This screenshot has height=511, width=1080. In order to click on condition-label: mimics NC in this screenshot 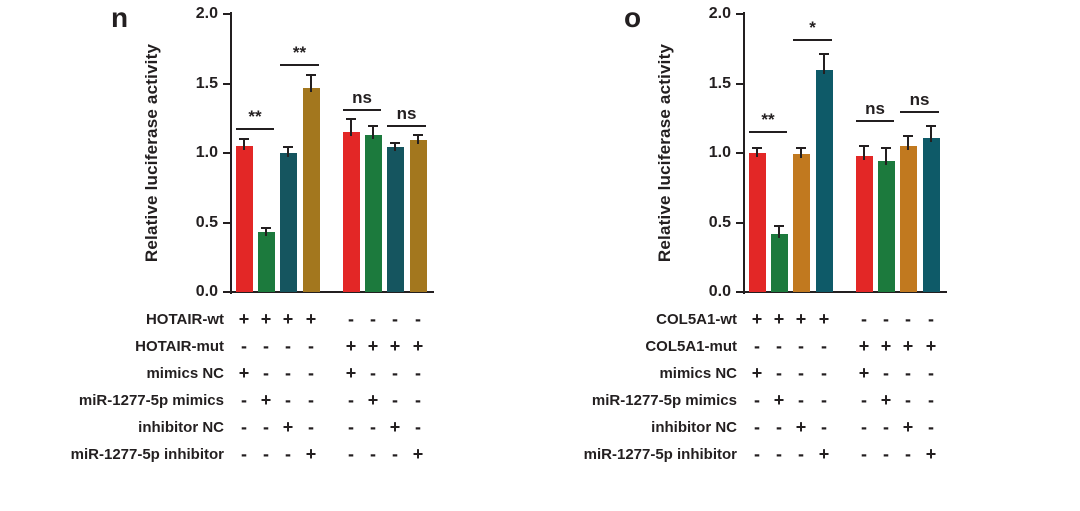, I will do `click(698, 373)`.